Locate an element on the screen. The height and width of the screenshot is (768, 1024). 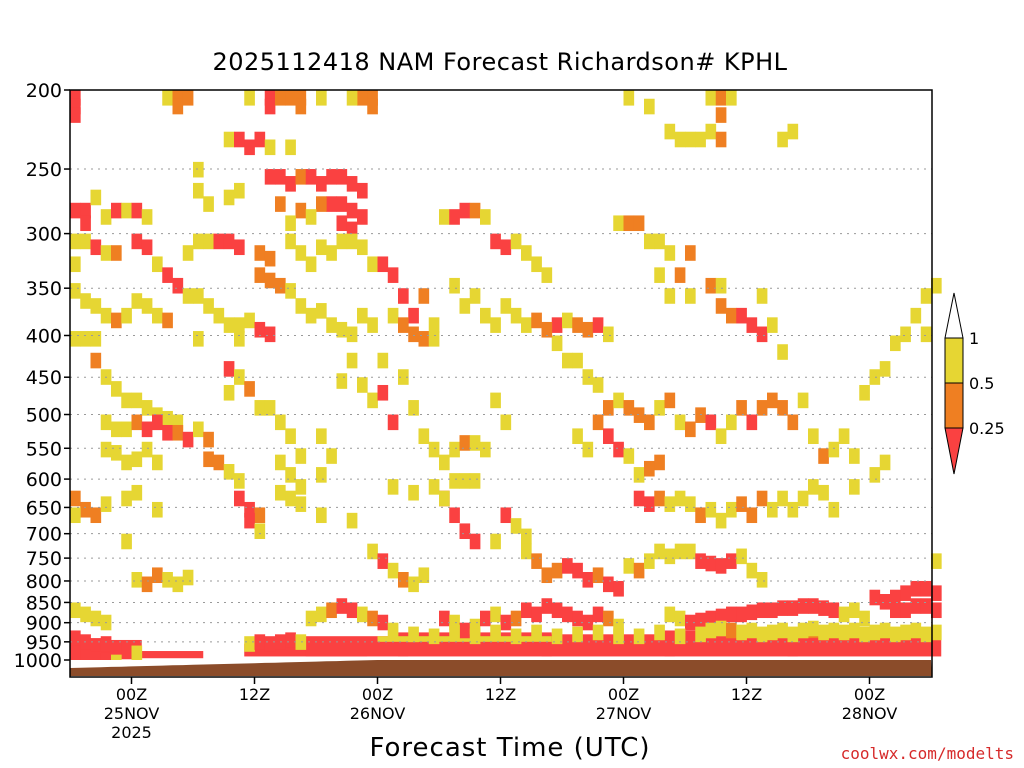
y-tick-label: 300 is located at coordinates (44, 235).